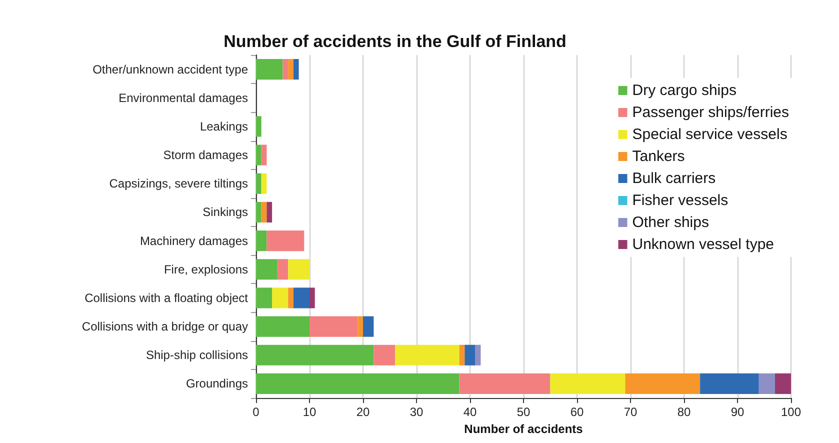  I want to click on legend-label: Fisher vessels, so click(680, 200).